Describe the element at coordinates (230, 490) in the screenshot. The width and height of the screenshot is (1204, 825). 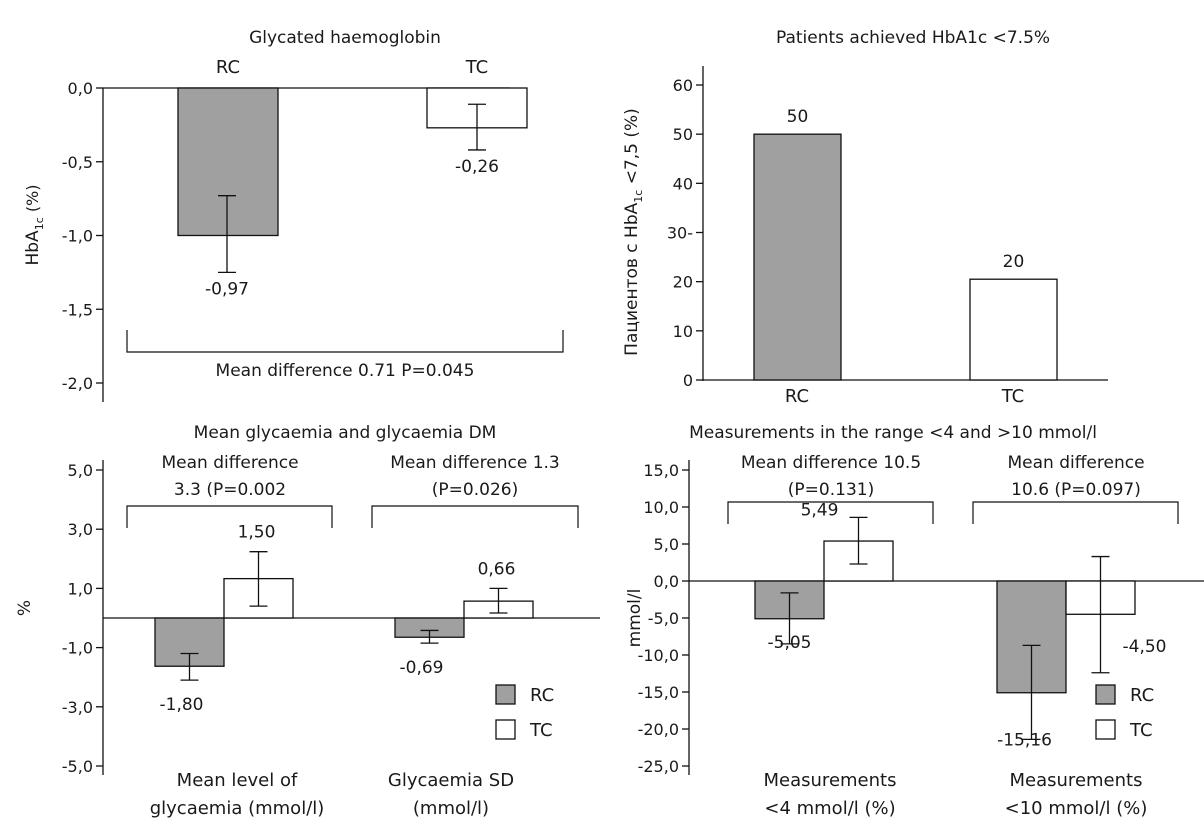
I see `mean-difference-annotation: 3.3 (P=0.002` at that location.